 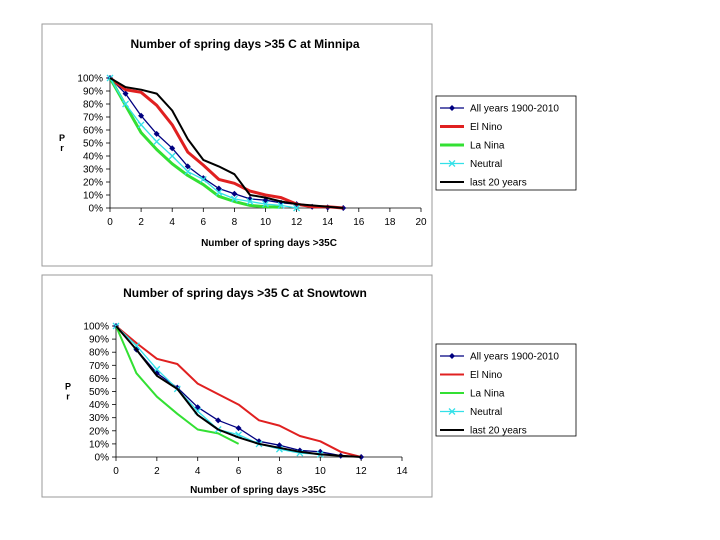 What do you see at coordinates (245, 293) in the screenshot?
I see `chart-title: Number of spring days >35 C at Snowtown` at bounding box center [245, 293].